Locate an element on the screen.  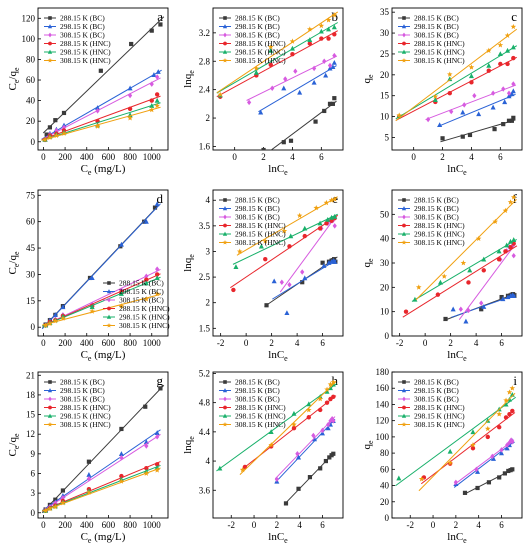
legend-label: 298.15 K (BC) is located at coordinates (82, 390).